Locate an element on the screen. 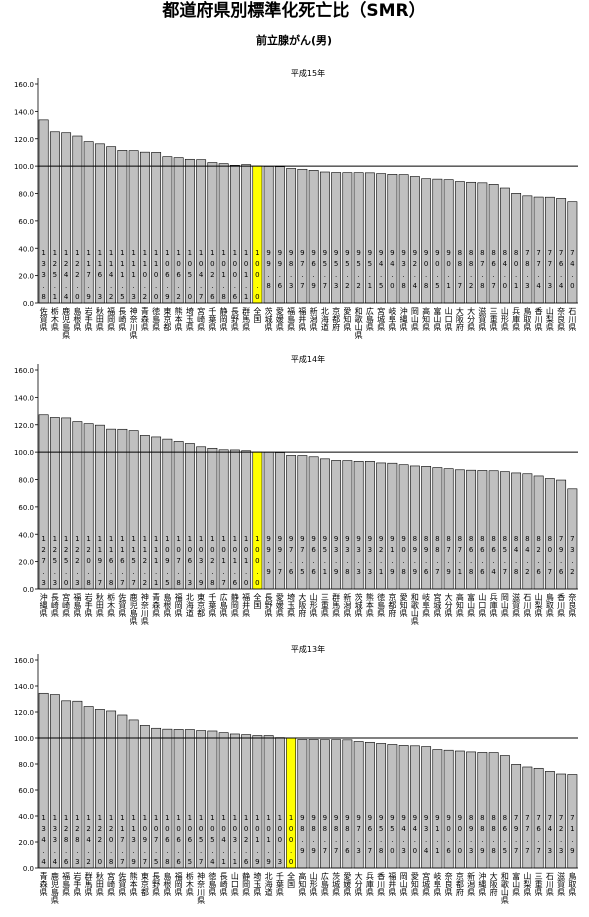 The height and width of the screenshot is (917, 589). value-label: 115.7 is located at coordinates (134, 562).